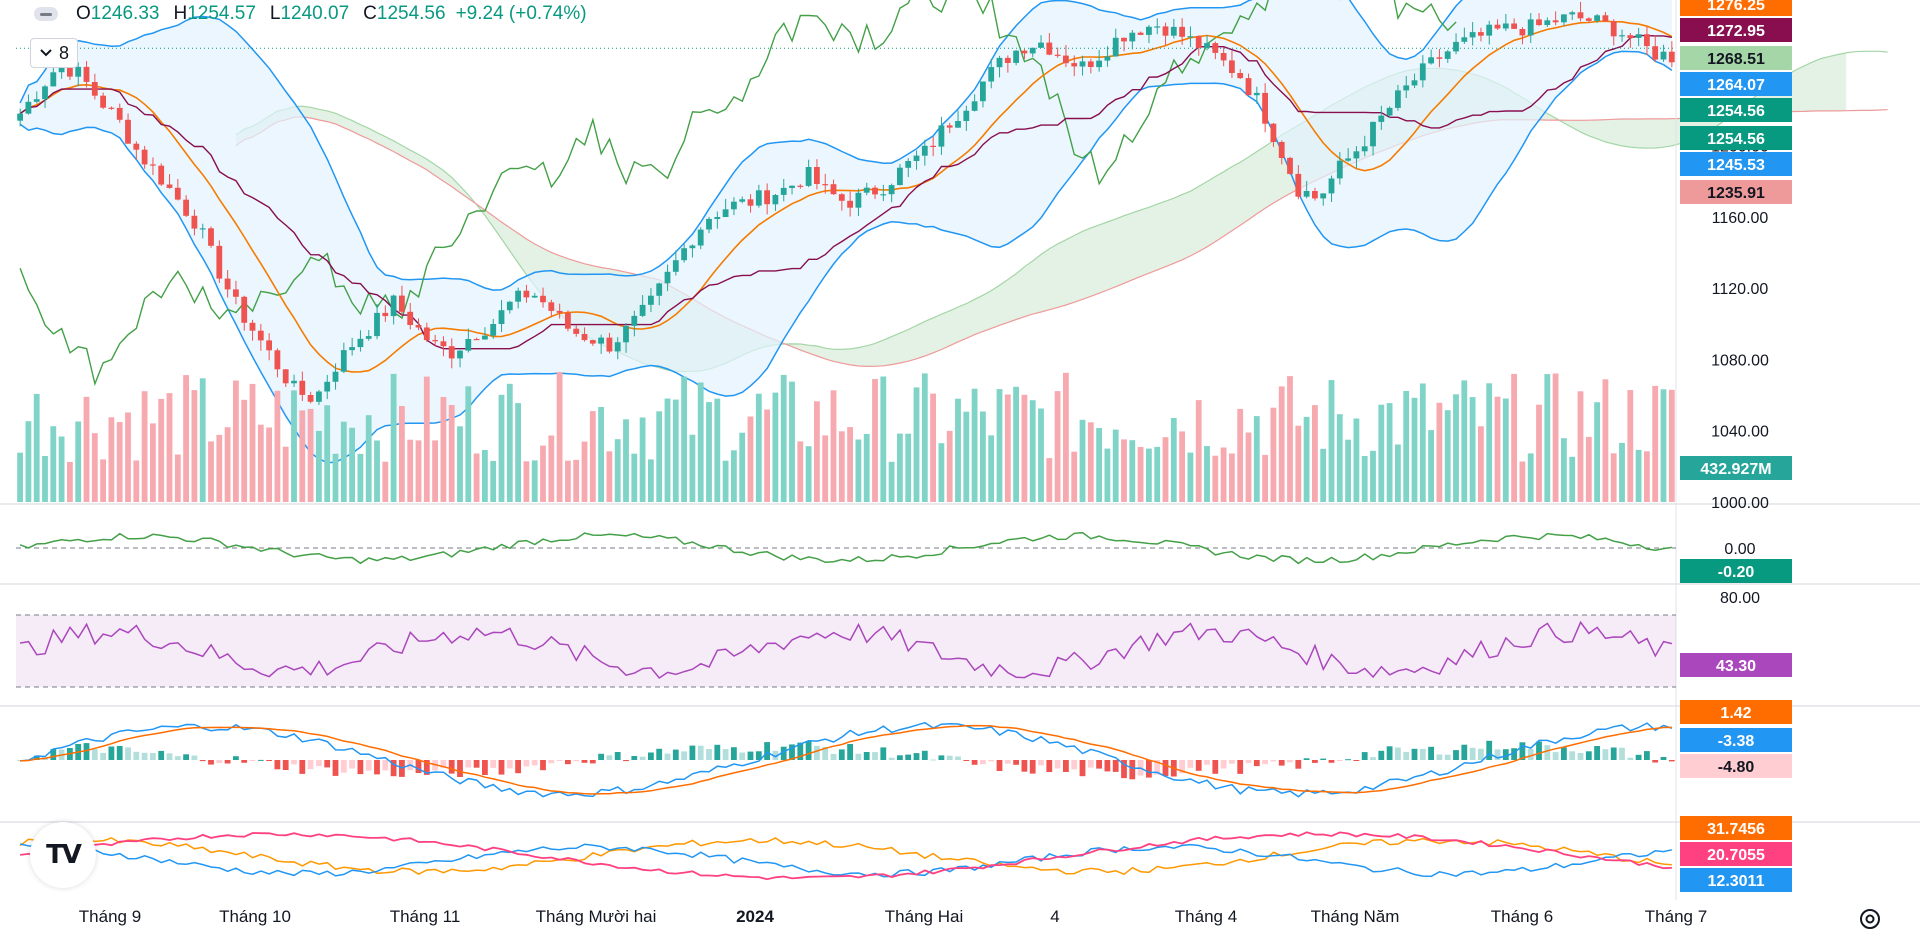  What do you see at coordinates (54, 53) in the screenshot?
I see `indicators-toggle-button: 8` at bounding box center [54, 53].